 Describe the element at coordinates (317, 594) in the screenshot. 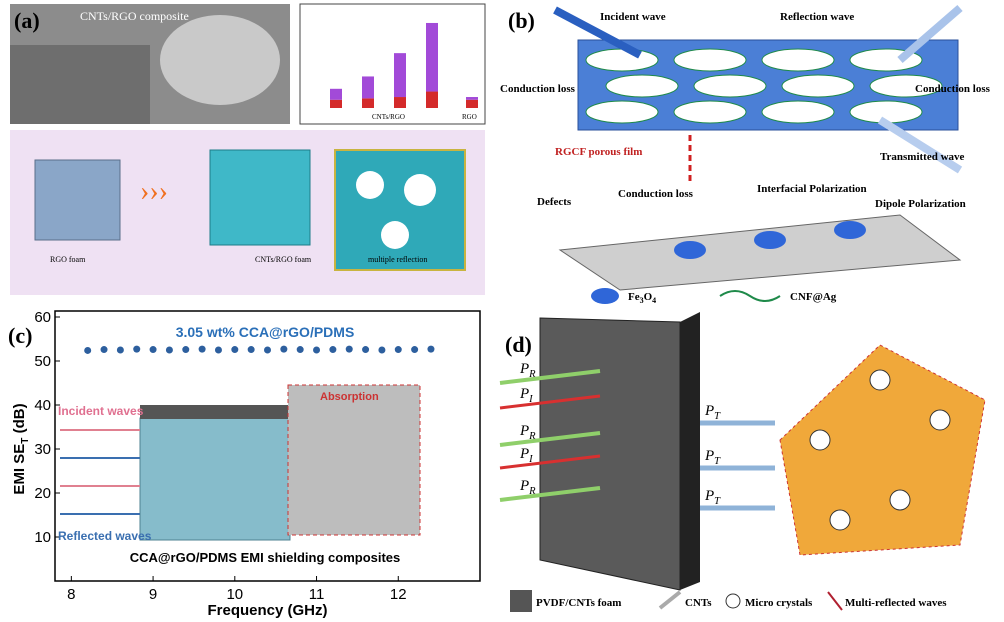

I see `x-tick-label: 11` at that location.